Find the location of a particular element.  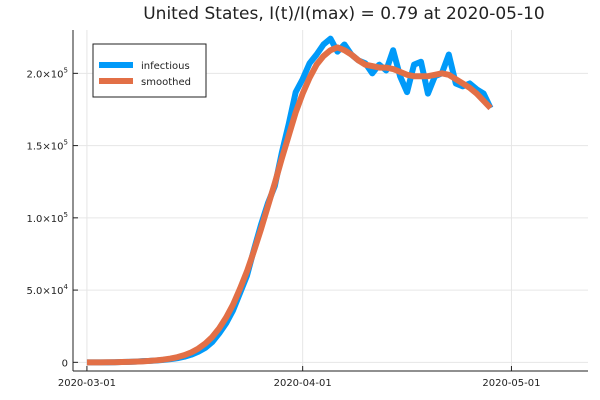

y-tick-label: 1.0×105 is located at coordinates (47, 218).